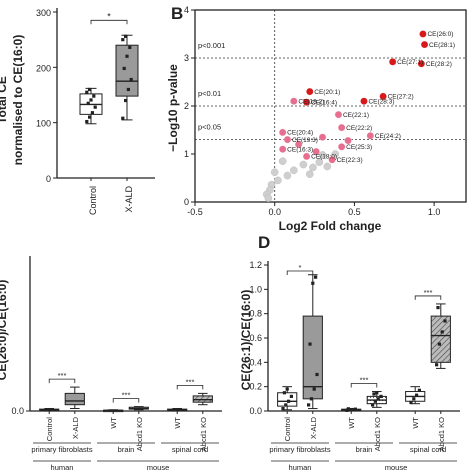 The height and width of the screenshot is (474, 474). Describe the element at coordinates (127, 70) in the screenshot. I see `panel-a-box-1-box` at that location.